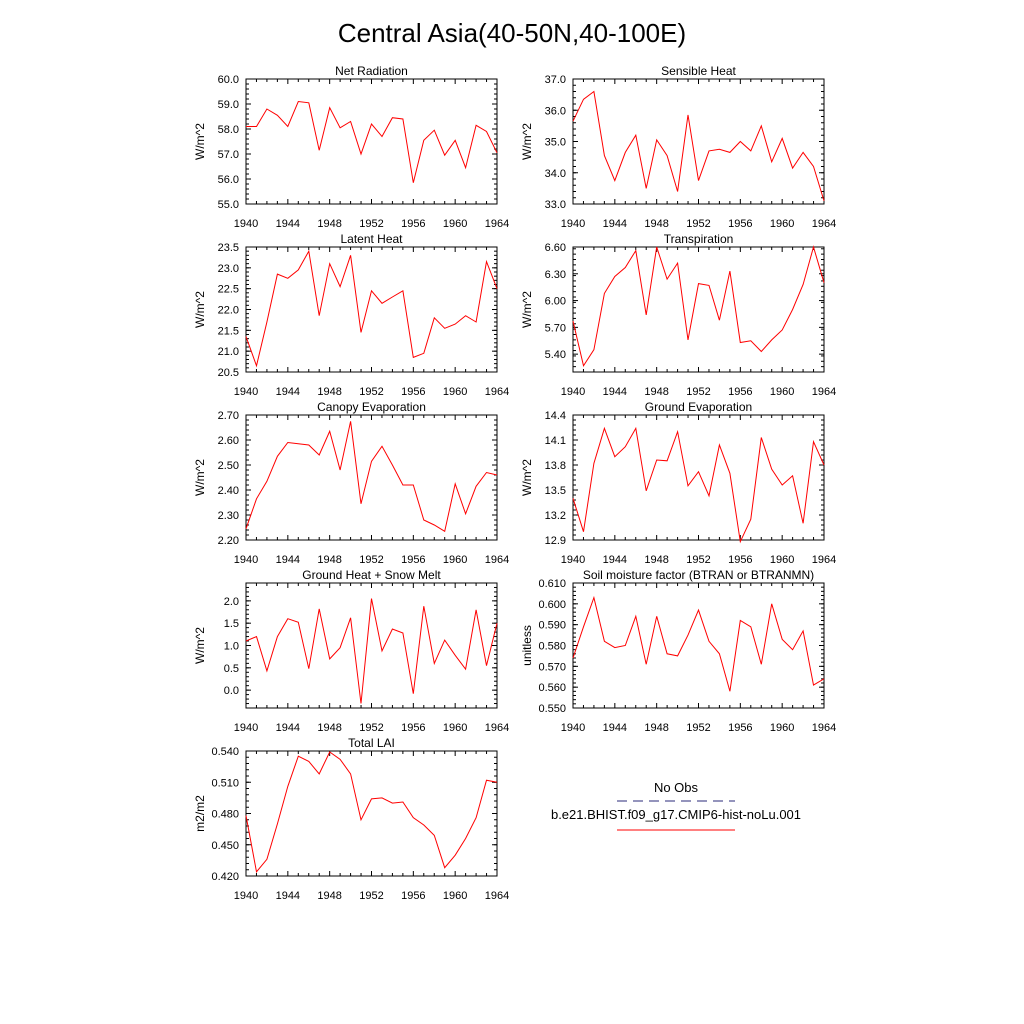  I want to click on series-line-ground-evaporation, so click(698, 485).